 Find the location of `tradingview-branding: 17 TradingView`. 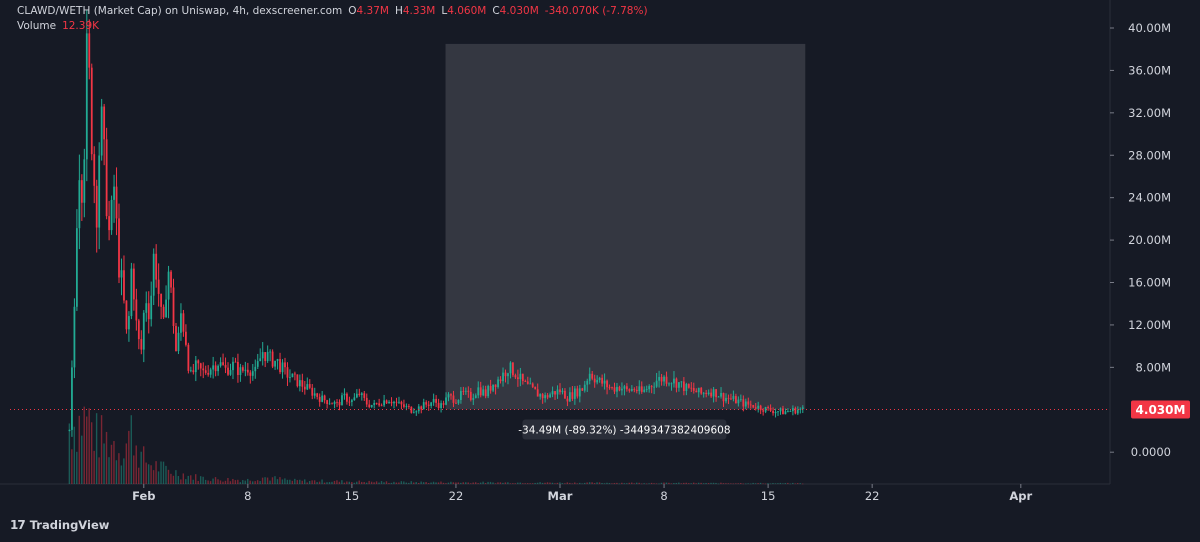

tradingview-branding: 17 TradingView is located at coordinates (59, 525).